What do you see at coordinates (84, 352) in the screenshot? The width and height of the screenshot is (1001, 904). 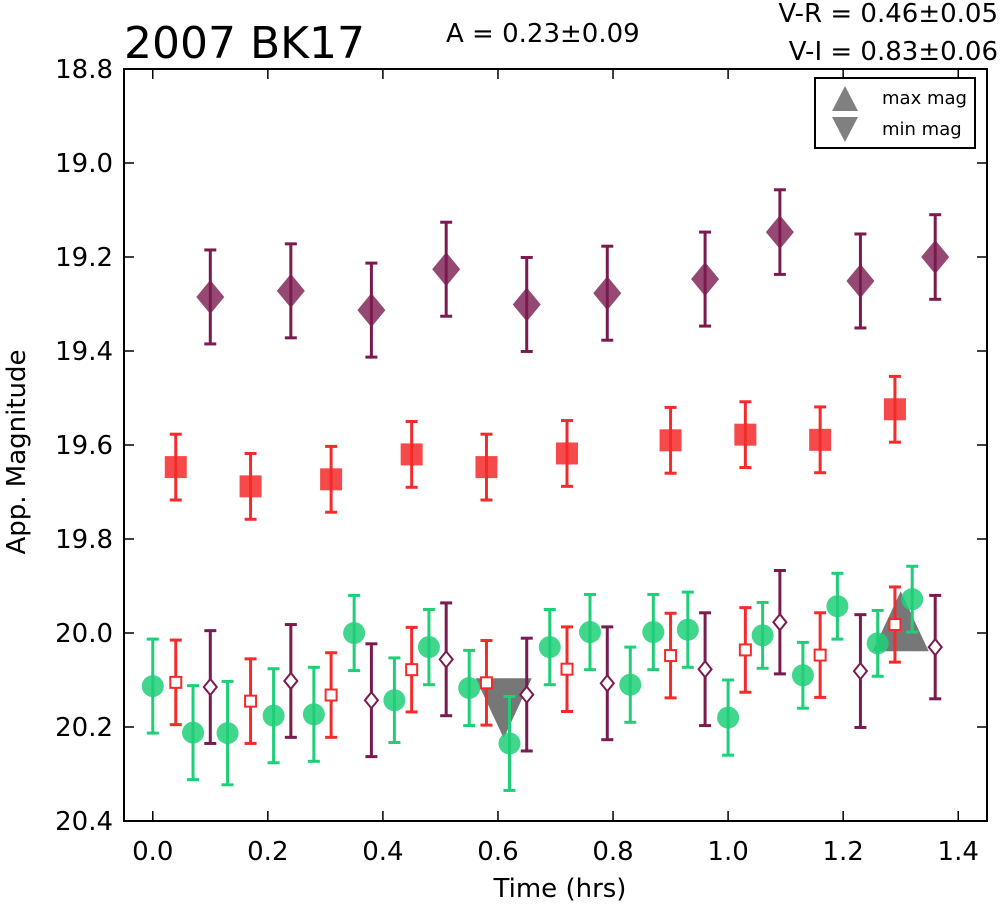 I see `y-tick-label: 19.4` at bounding box center [84, 352].